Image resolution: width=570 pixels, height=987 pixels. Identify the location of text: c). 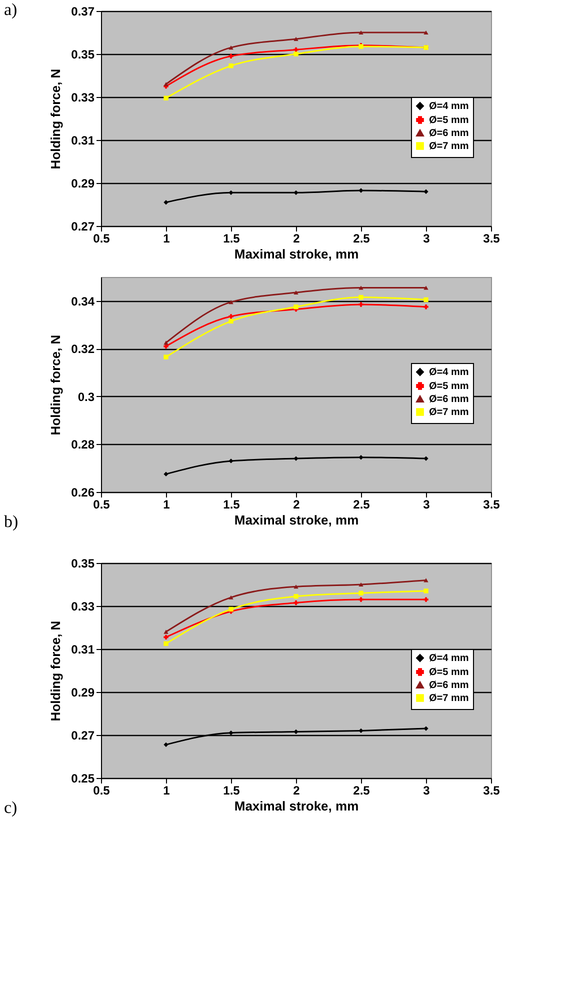
(11, 808).